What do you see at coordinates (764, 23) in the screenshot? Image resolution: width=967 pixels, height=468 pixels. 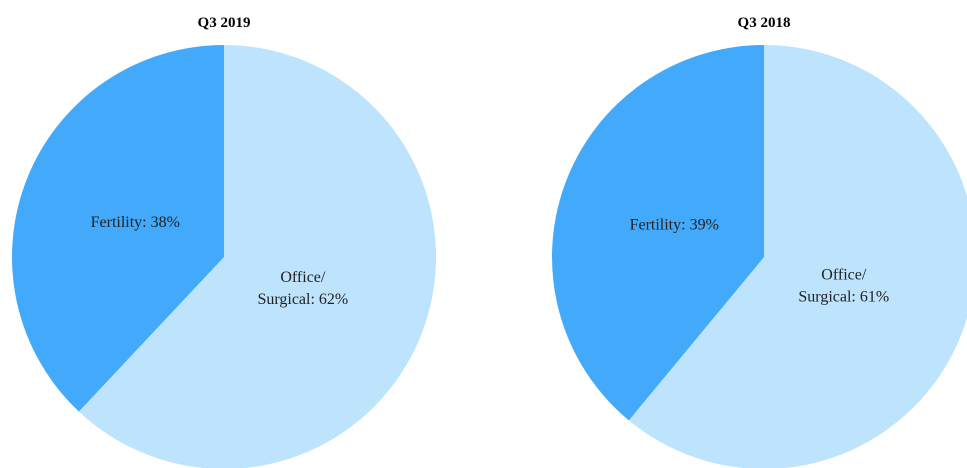 I see `chart-title: Q3 2018` at bounding box center [764, 23].